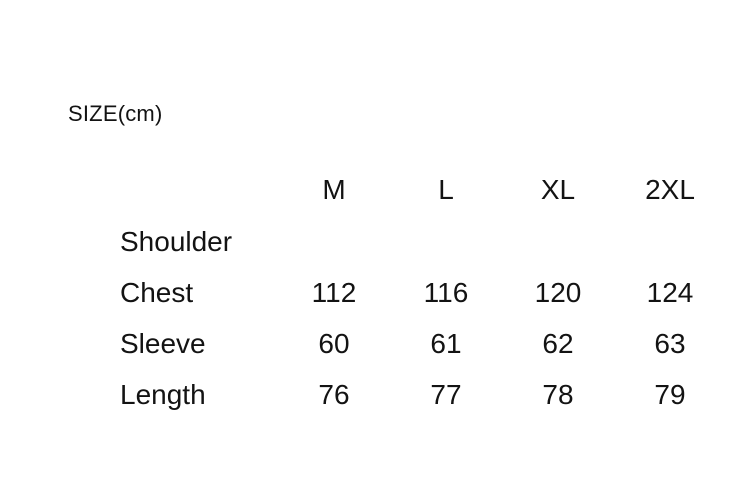 This screenshot has height=503, width=749. I want to click on column-header-xl: XL, so click(558, 189).